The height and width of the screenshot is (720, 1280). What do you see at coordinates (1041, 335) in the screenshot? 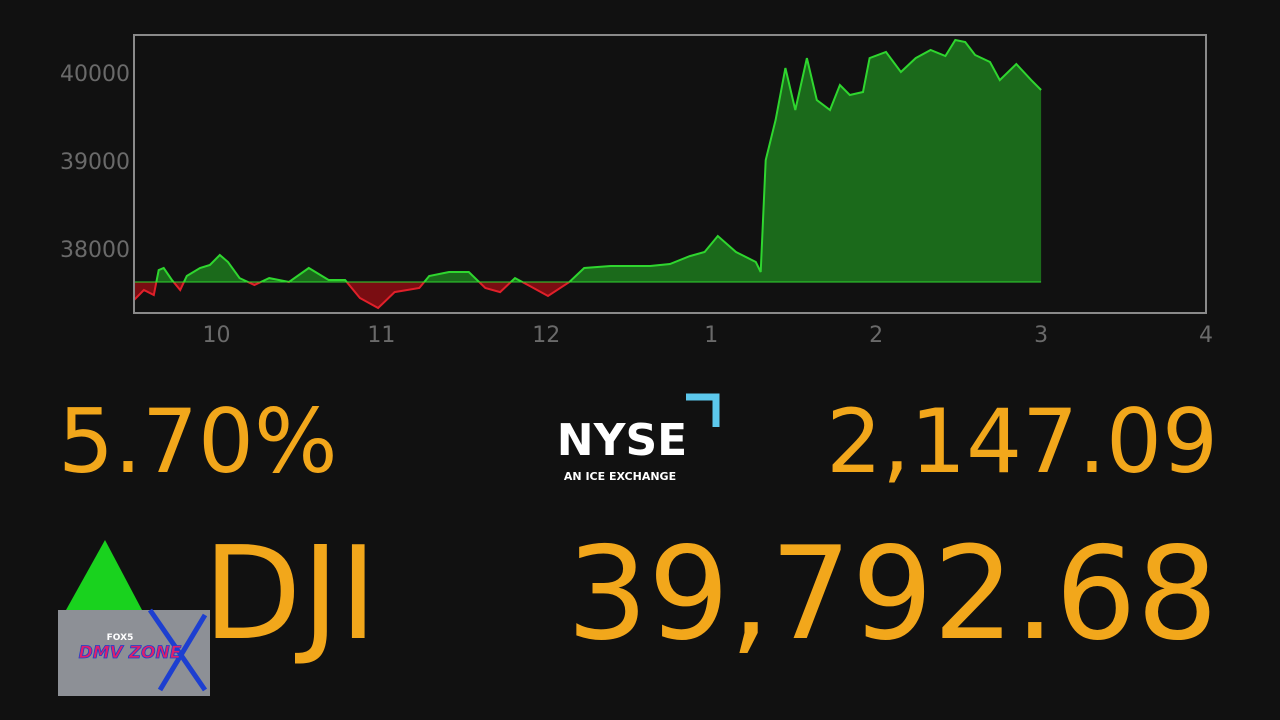
I see `x-tick-label: 3` at bounding box center [1041, 335].